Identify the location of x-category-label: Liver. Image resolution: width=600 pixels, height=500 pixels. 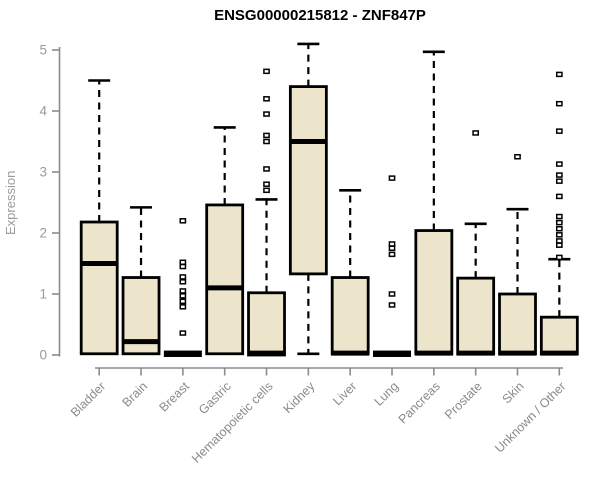
(344, 393).